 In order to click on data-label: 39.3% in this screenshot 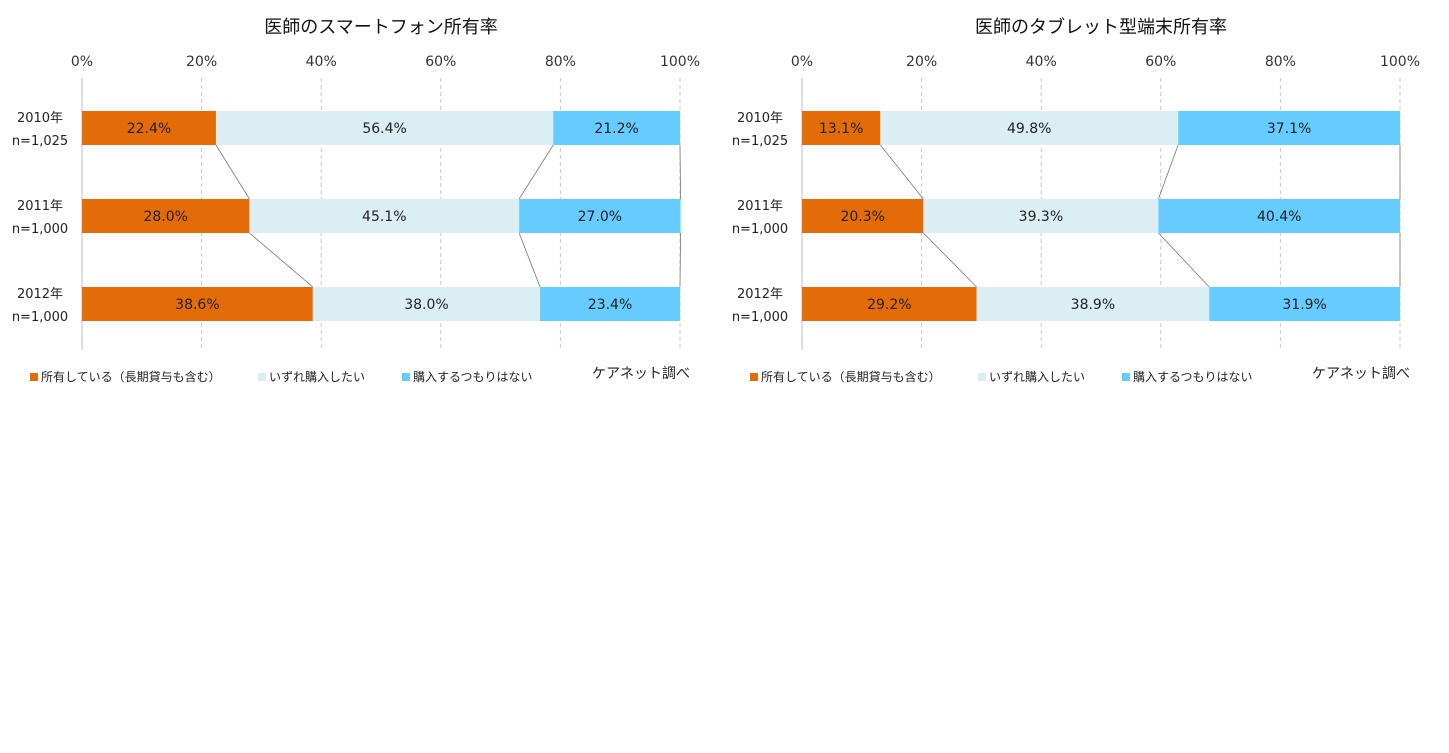, I will do `click(1041, 217)`.